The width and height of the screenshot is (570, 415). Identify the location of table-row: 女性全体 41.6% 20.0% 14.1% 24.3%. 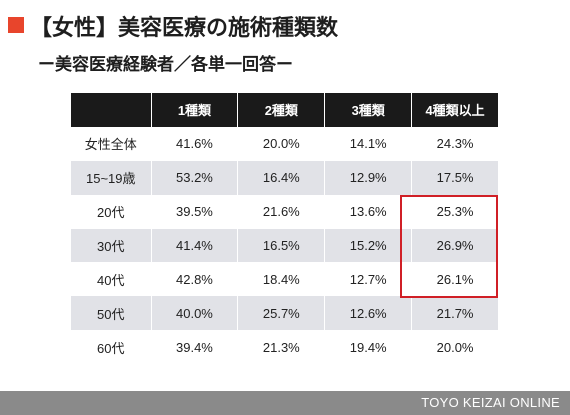
(285, 143).